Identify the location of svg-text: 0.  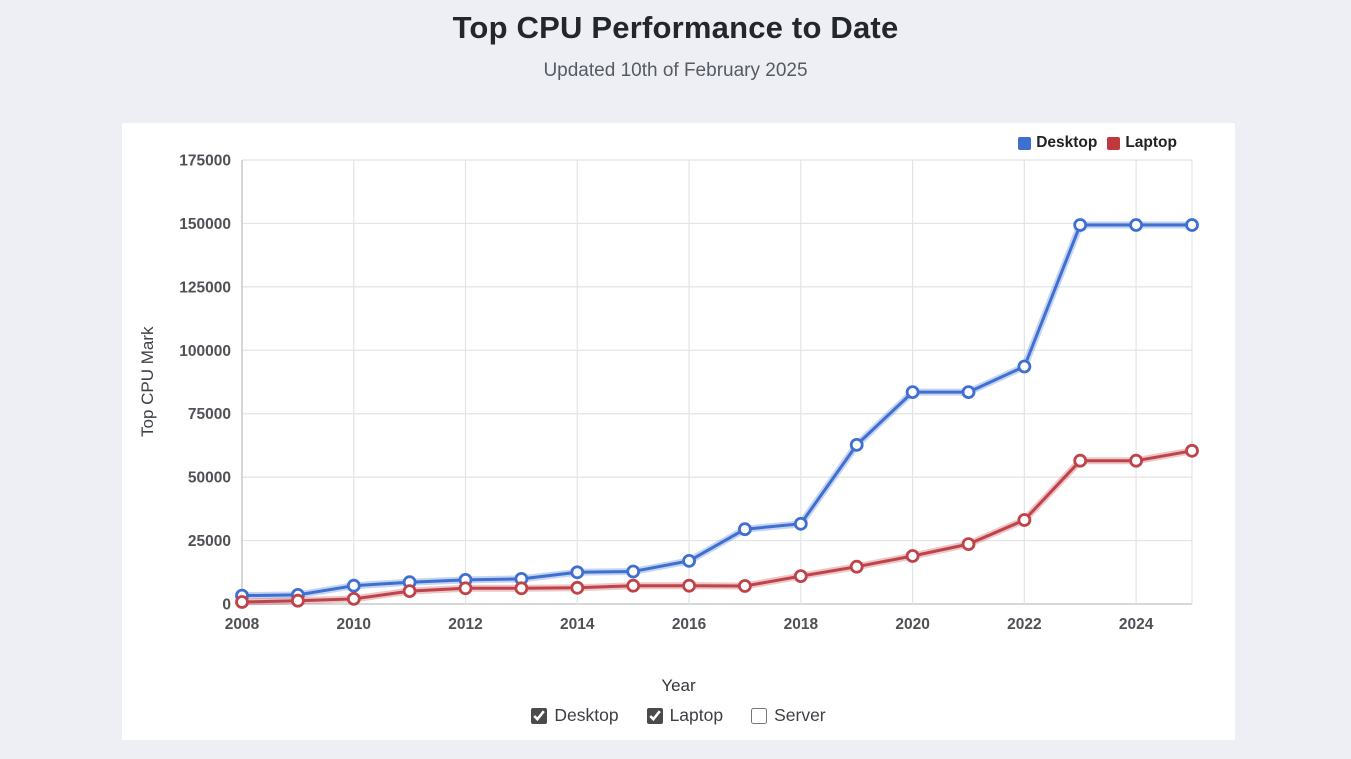
(226, 605).